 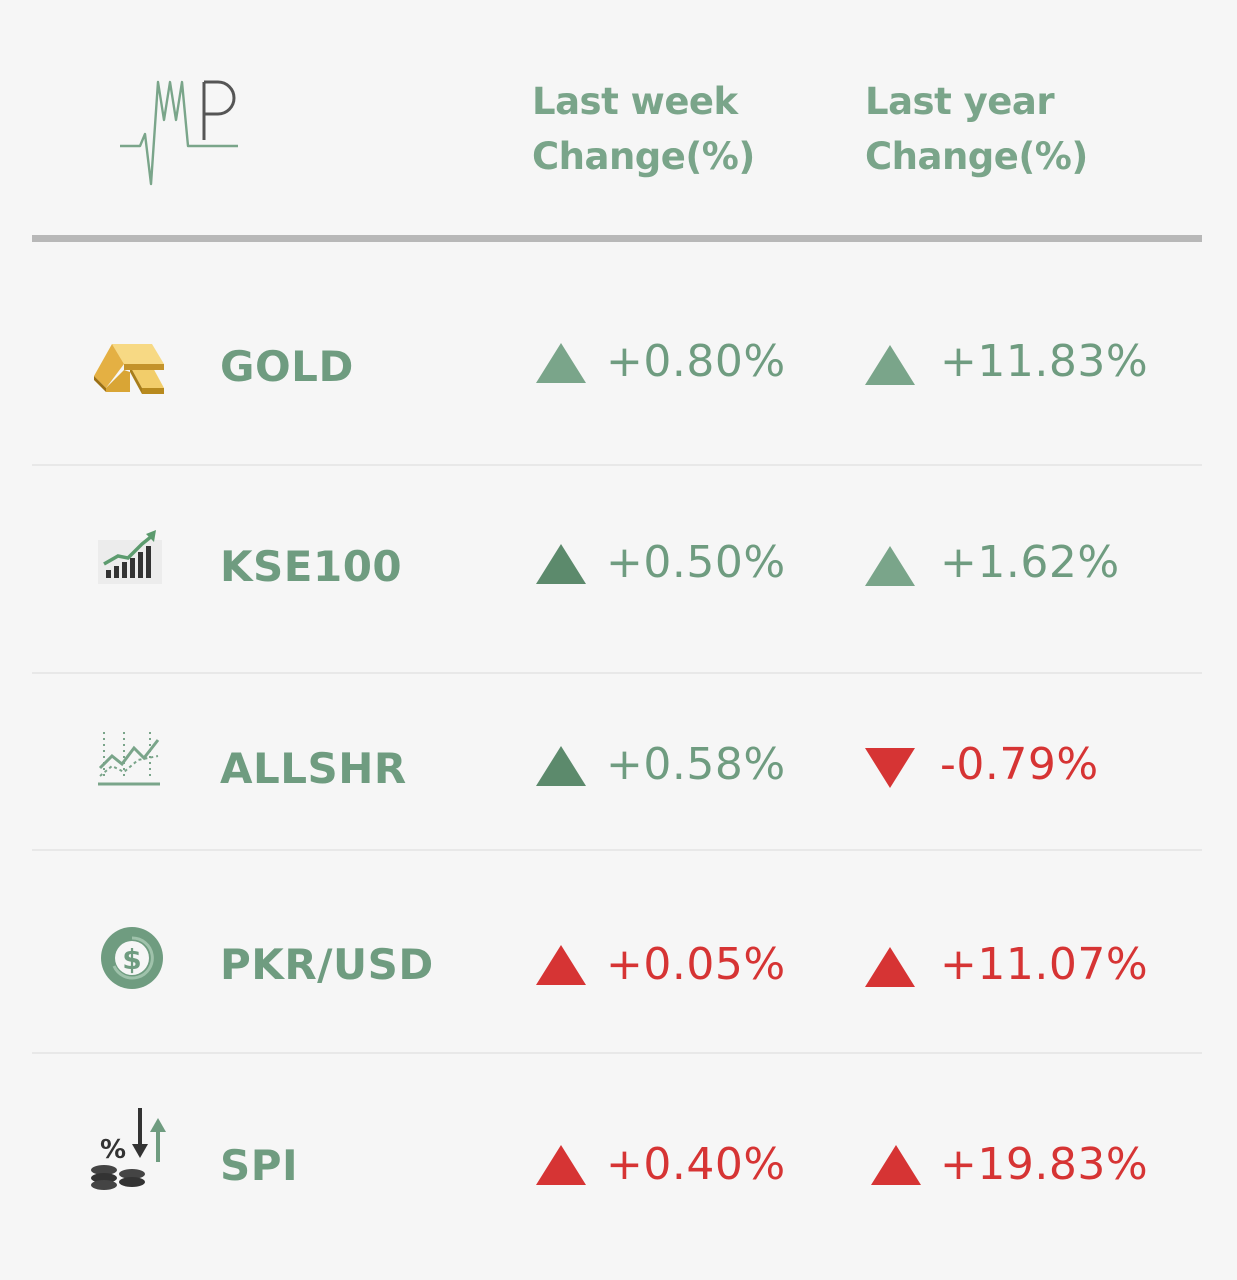 I want to click on header-last-year-line1: Last year, so click(x=960, y=101).